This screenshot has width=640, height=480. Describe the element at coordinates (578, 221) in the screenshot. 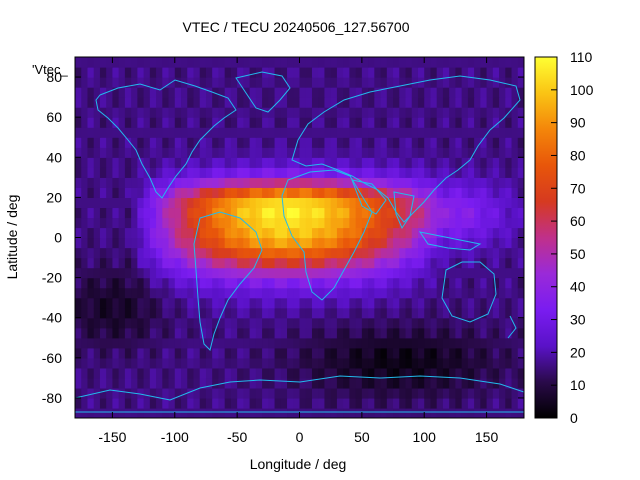

I see `colorbar-tick-label: 60` at that location.